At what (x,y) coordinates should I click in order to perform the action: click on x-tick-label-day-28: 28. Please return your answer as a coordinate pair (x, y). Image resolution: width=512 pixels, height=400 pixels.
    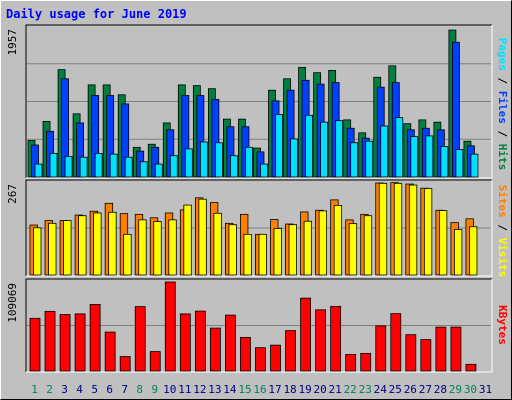
    Looking at the image, I should click on (440, 389).